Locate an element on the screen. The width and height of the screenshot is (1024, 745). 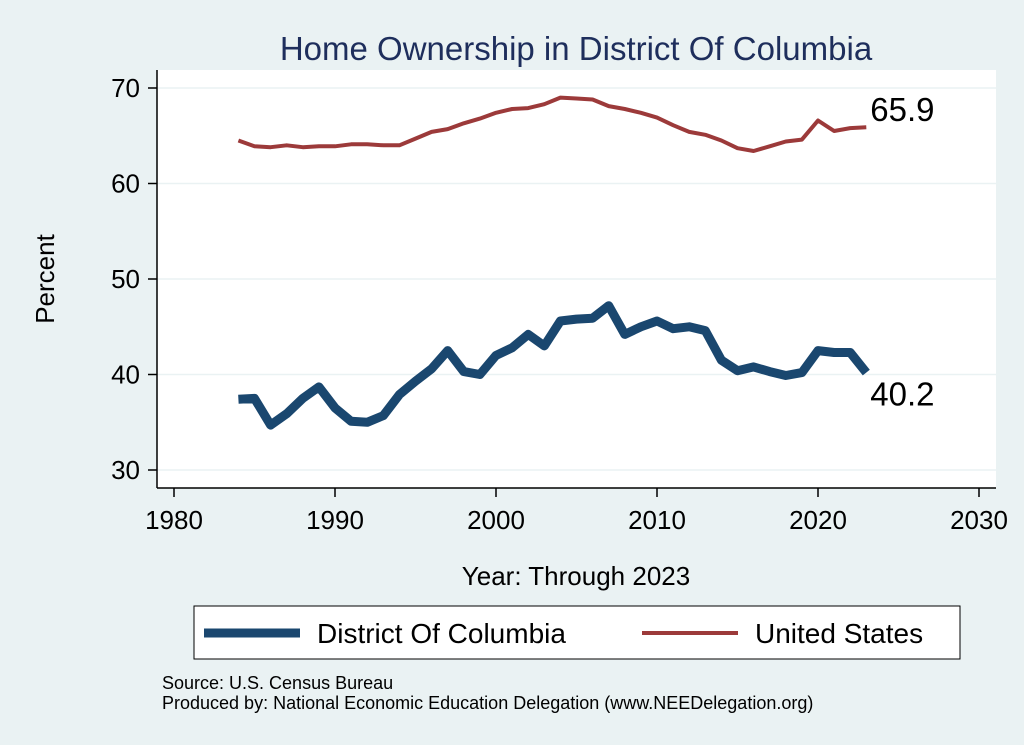
y-tick-label: 30 is located at coordinates (125, 470).